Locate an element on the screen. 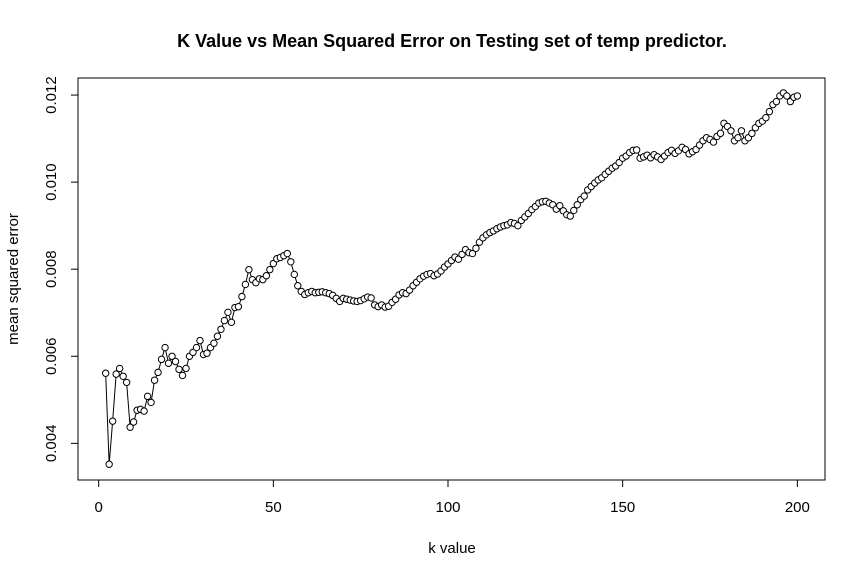  x-tick-label: 200 is located at coordinates (797, 507).